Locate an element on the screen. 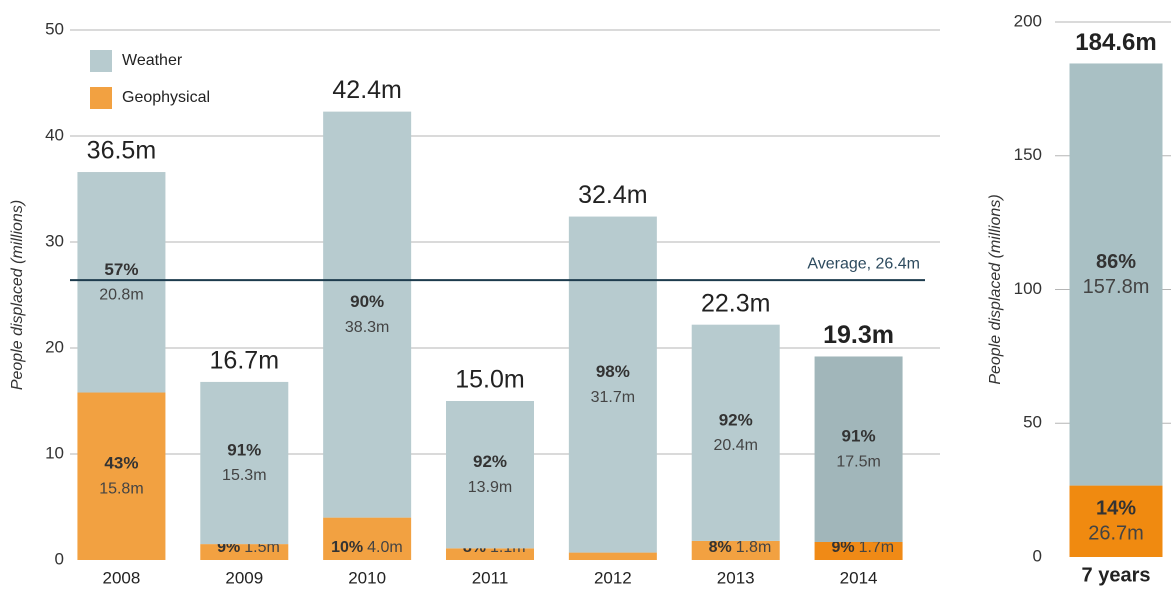  share-label: 98% is located at coordinates (613, 371).